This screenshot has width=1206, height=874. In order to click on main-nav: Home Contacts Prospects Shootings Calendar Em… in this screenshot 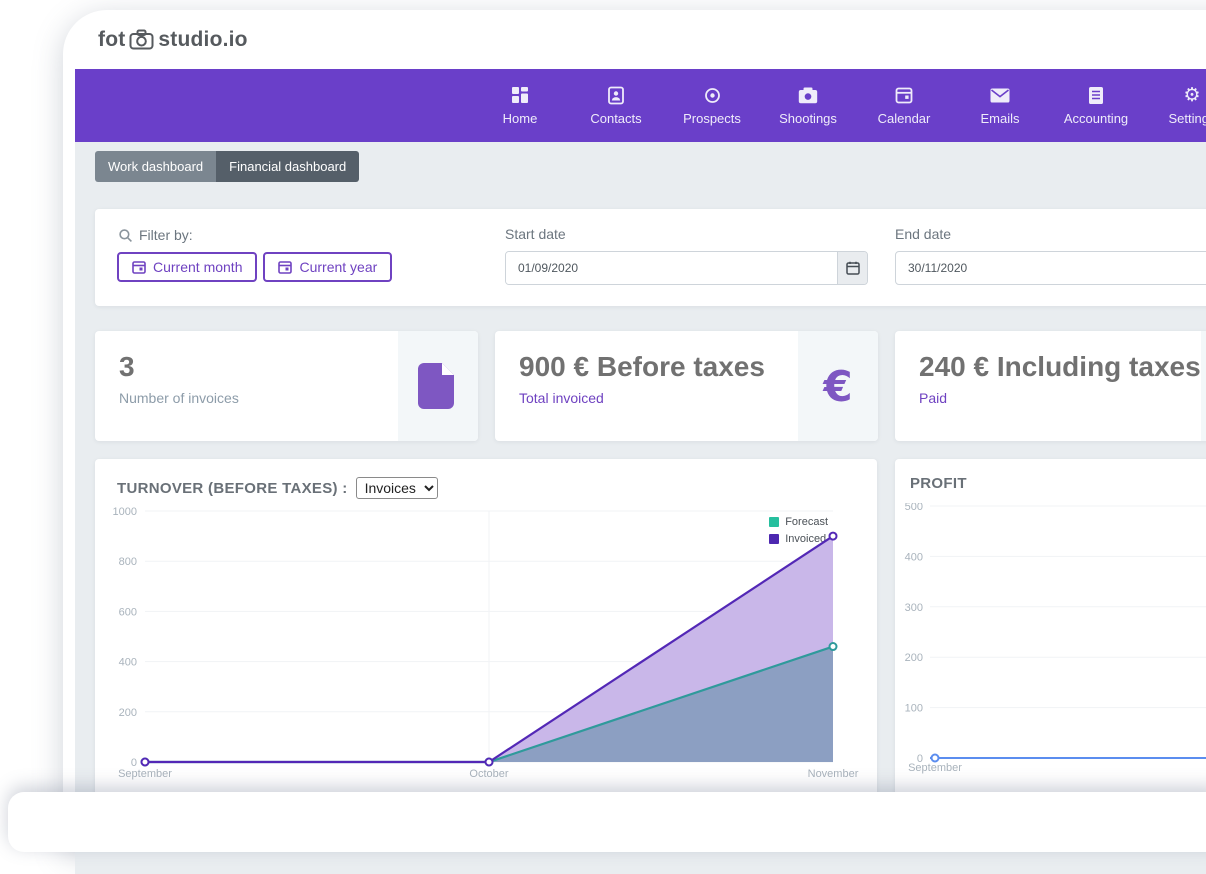, I will do `click(640, 105)`.